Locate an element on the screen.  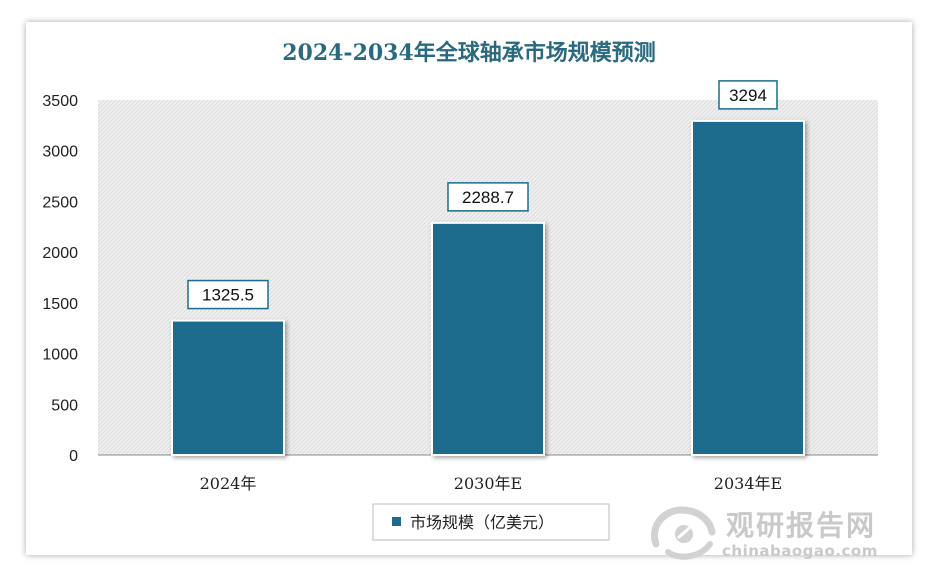
y-axis: 0 500 1000 1500 2000 2500 3000 3500 is located at coordinates (60, 279).